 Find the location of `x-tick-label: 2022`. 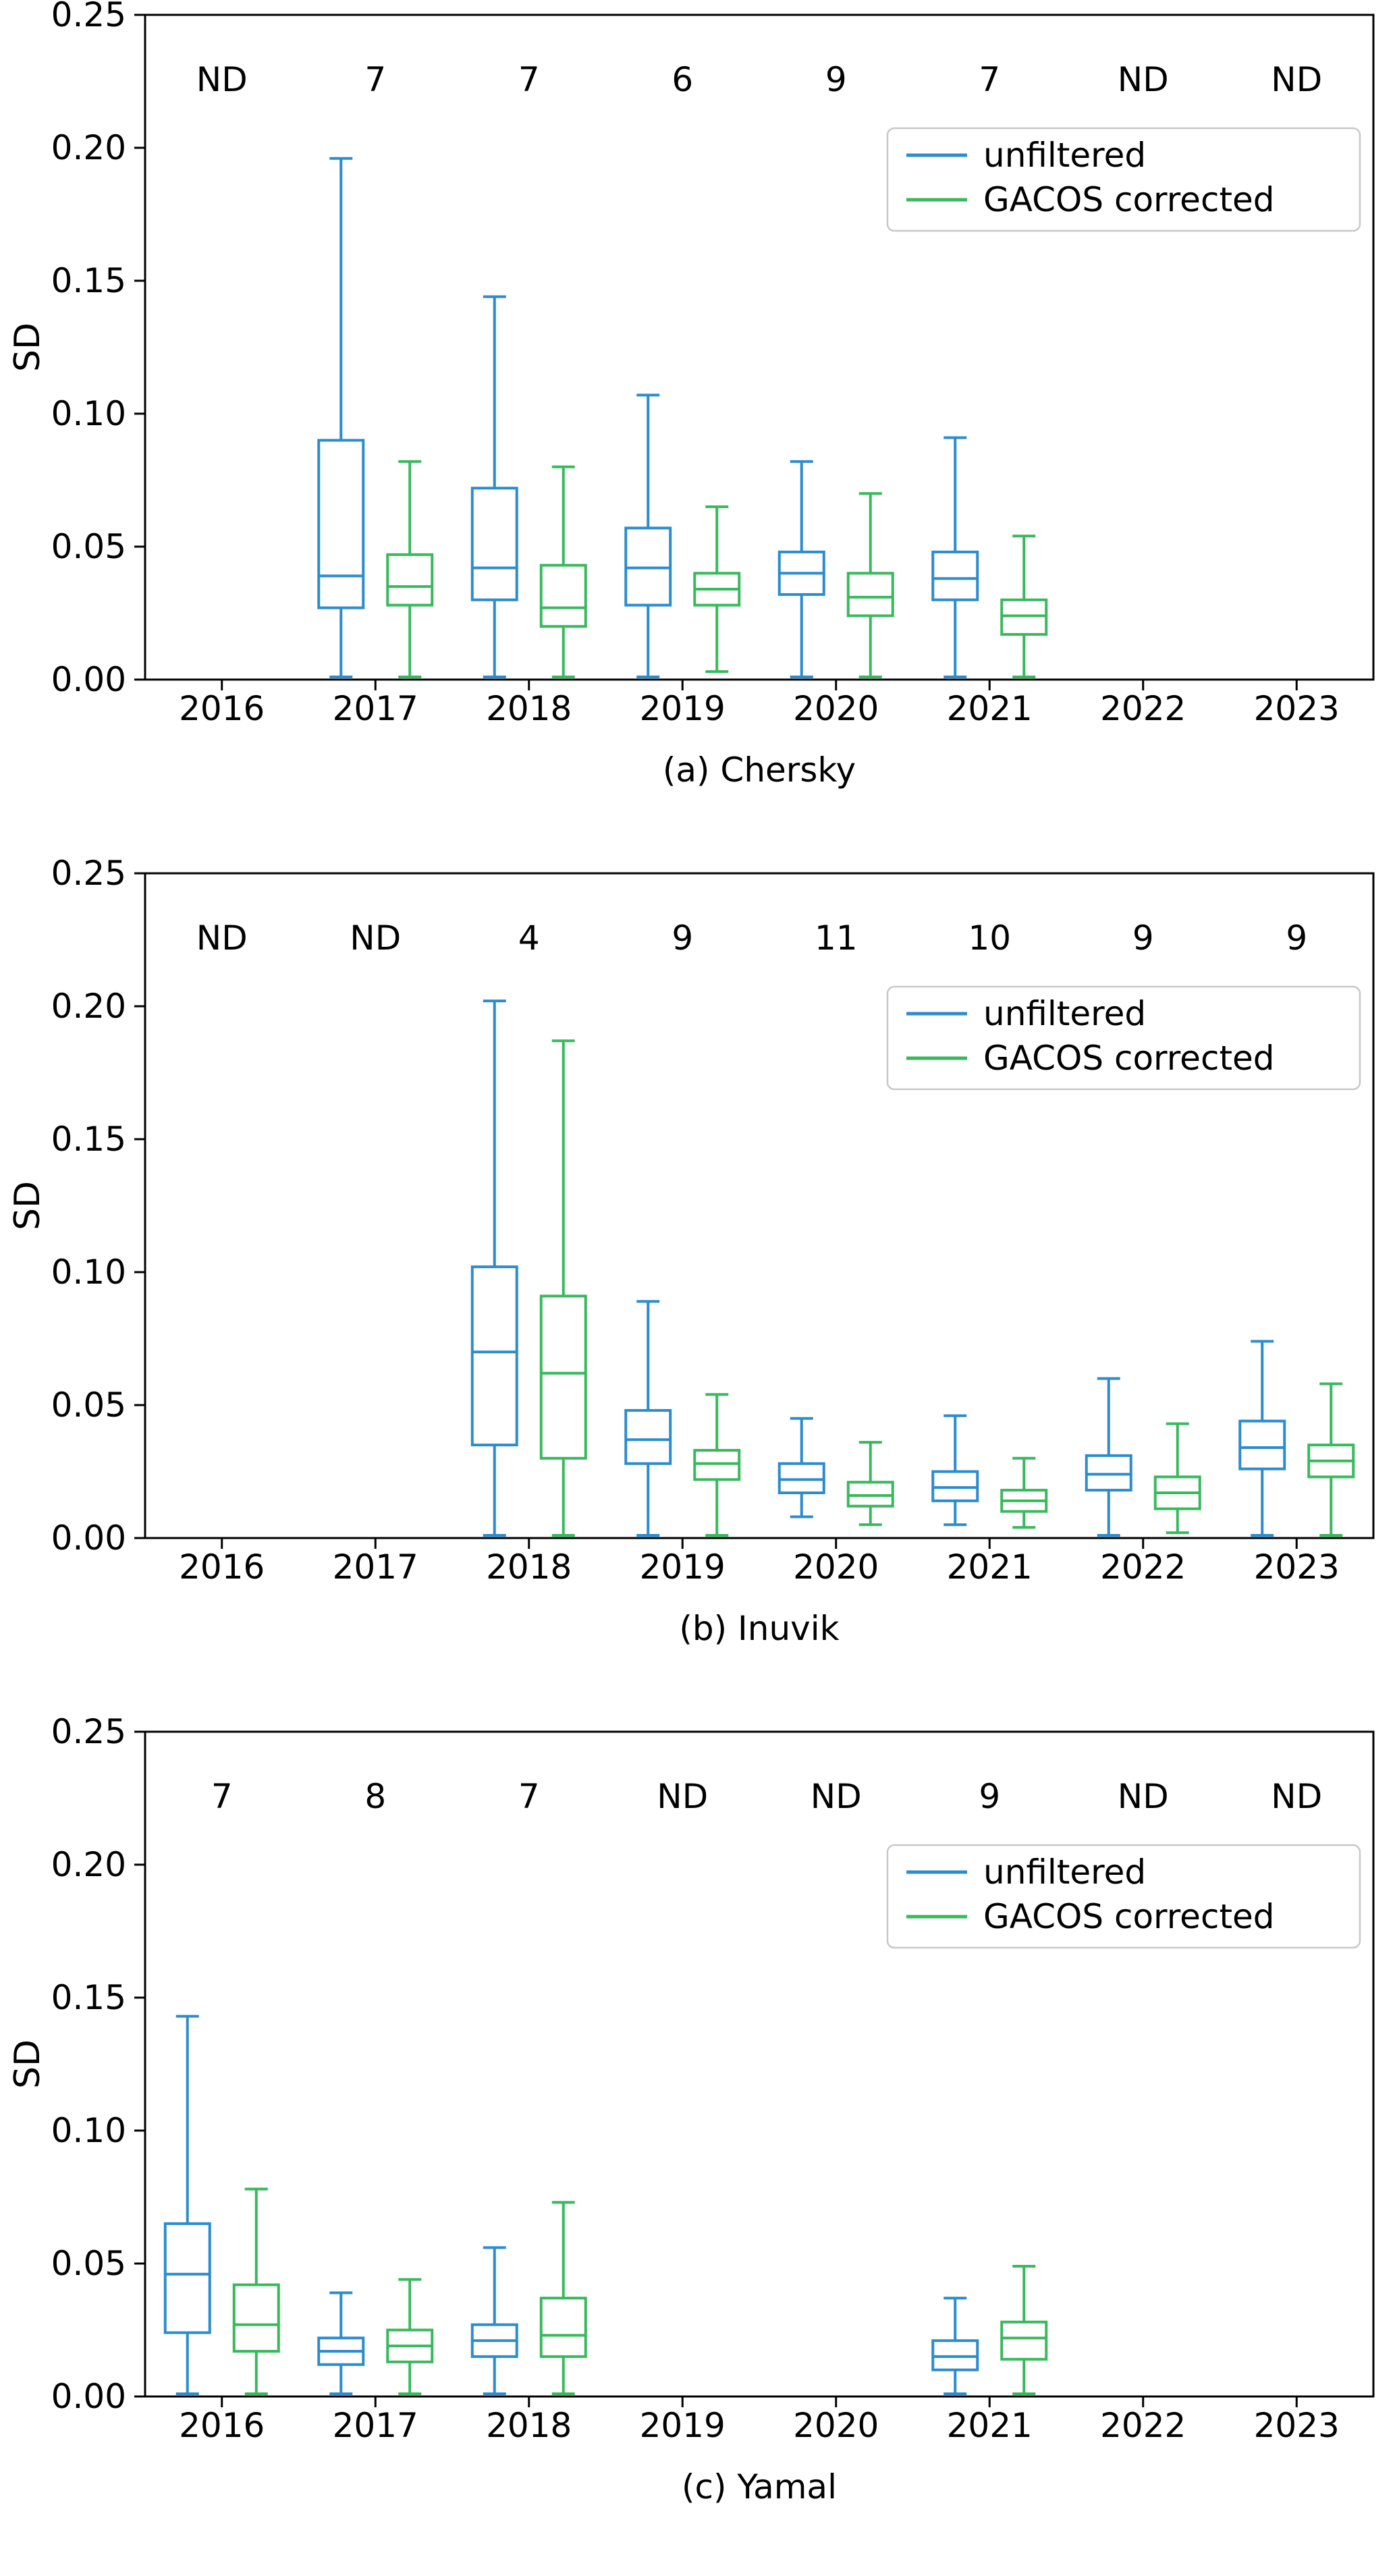

x-tick-label: 2022 is located at coordinates (1143, 1567).